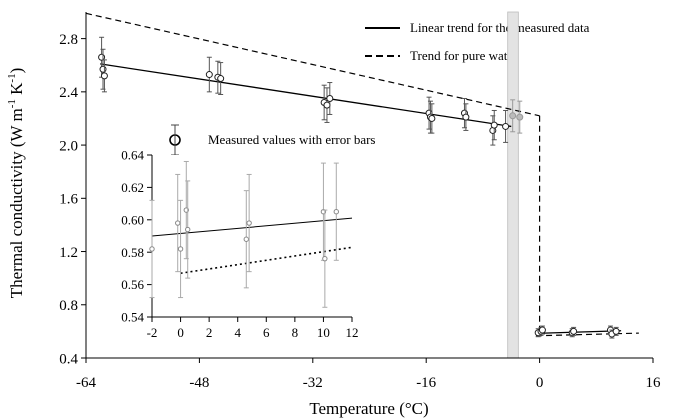 Image resolution: width=676 pixels, height=420 pixels. Describe the element at coordinates (12, 77) in the screenshot. I see `y-axis-title-sup2: -1` at that location.